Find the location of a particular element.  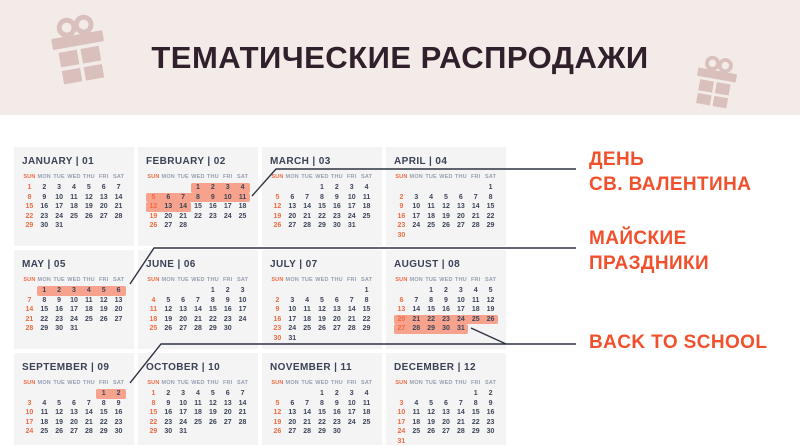

month-title: OCTOBER | 10 is located at coordinates (183, 367).